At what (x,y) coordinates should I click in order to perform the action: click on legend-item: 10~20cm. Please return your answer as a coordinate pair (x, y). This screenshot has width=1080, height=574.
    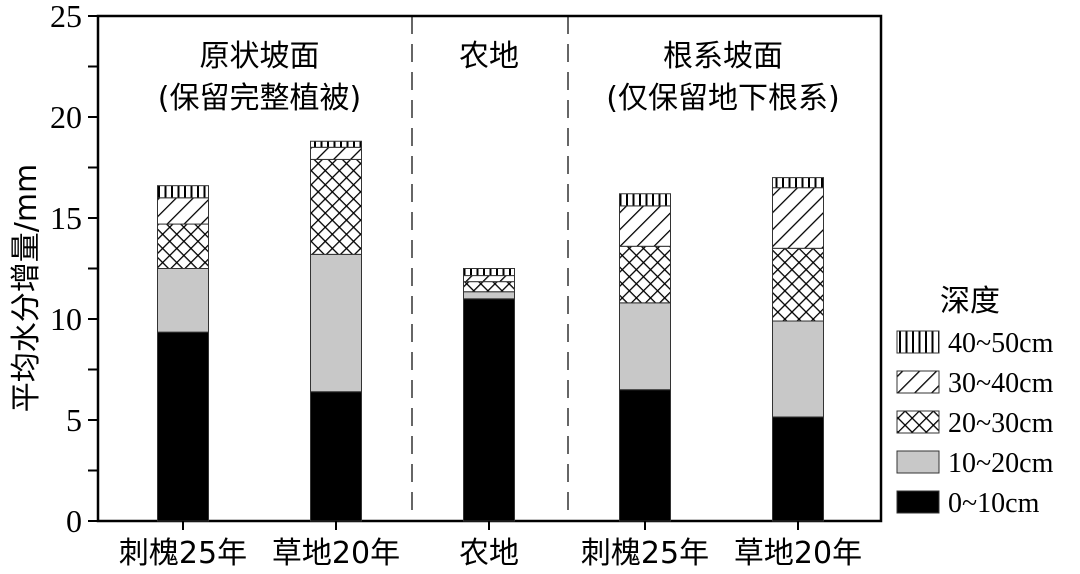
    Looking at the image, I should click on (975, 463).